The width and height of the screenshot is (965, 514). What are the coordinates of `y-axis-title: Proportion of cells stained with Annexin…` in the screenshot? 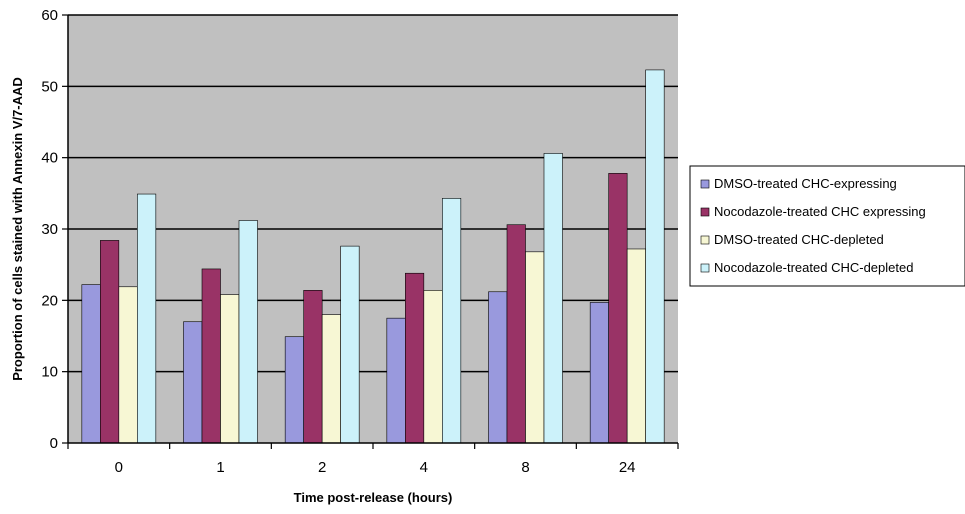 It's located at (17, 229).